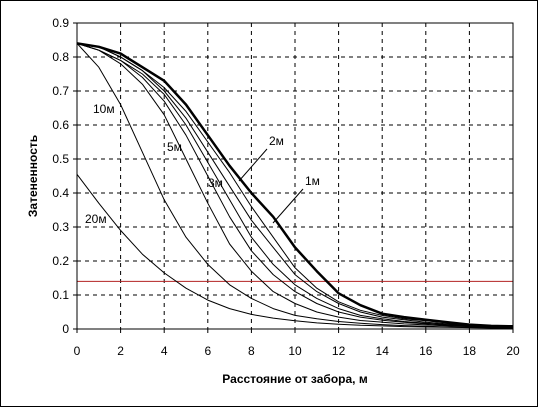 Image resolution: width=538 pixels, height=408 pixels. What do you see at coordinates (174, 147) in the screenshot?
I see `series-label-5м: 5м` at bounding box center [174, 147].